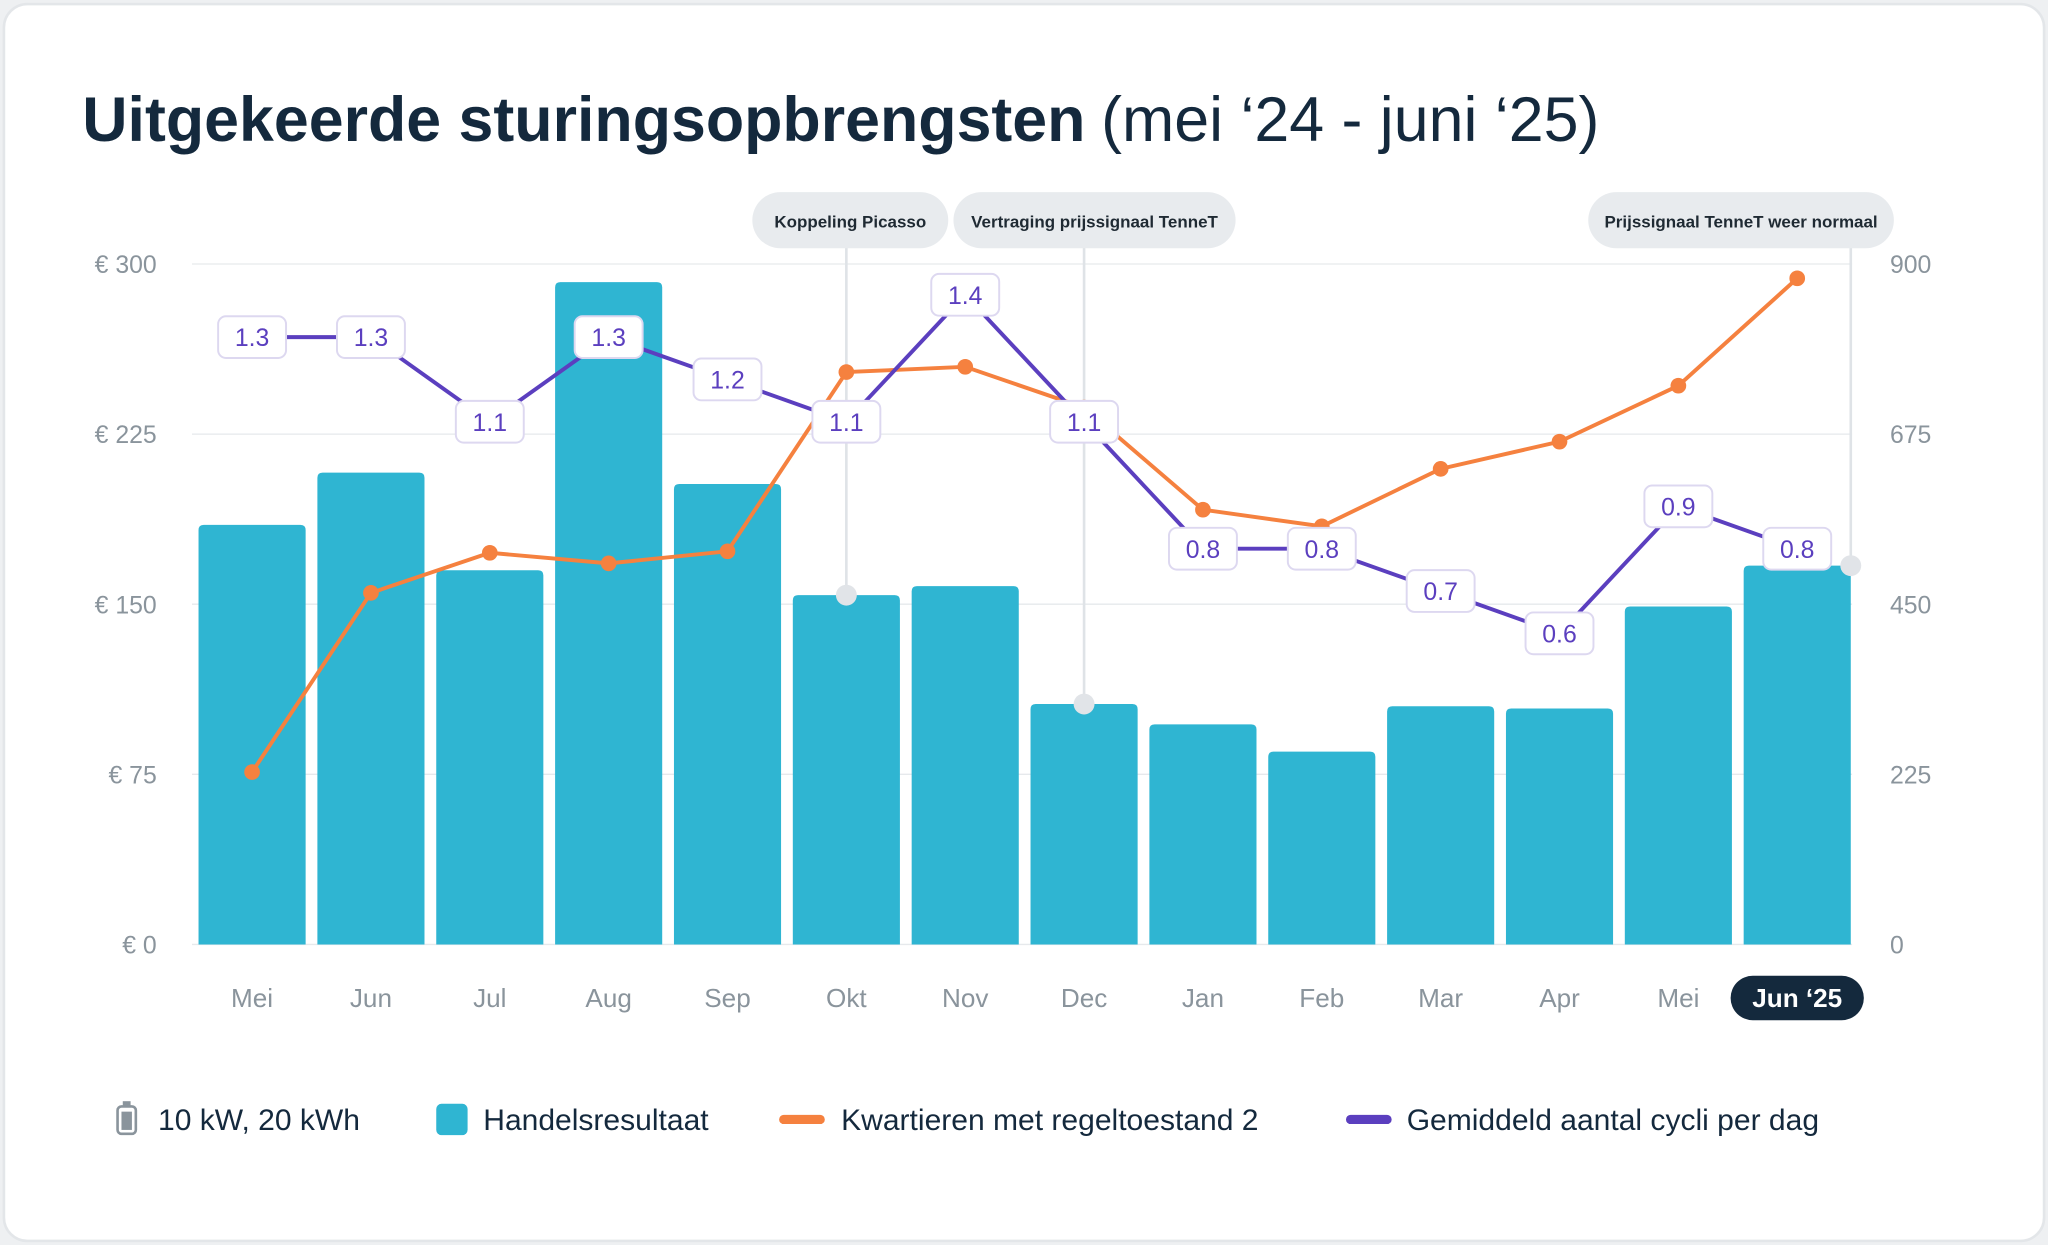 The width and height of the screenshot is (2048, 1245). I want to click on x-label-highlight-pill, so click(1797, 998).